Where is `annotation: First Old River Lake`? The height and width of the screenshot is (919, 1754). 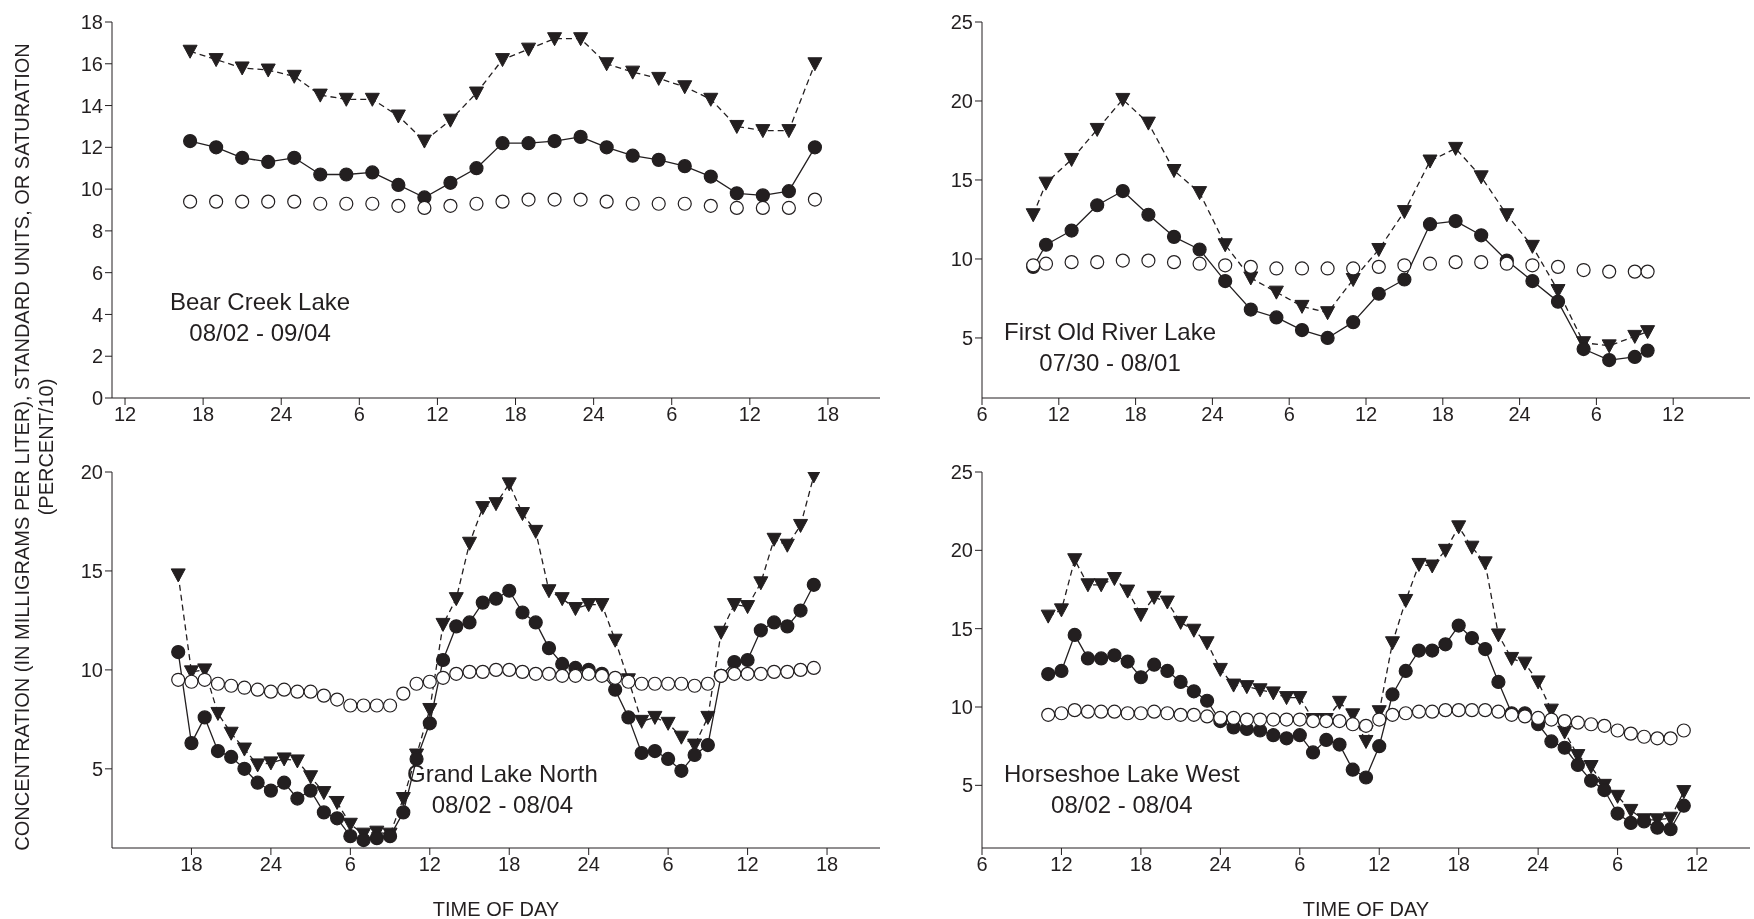
annotation: First Old River Lake is located at coordinates (1110, 332).